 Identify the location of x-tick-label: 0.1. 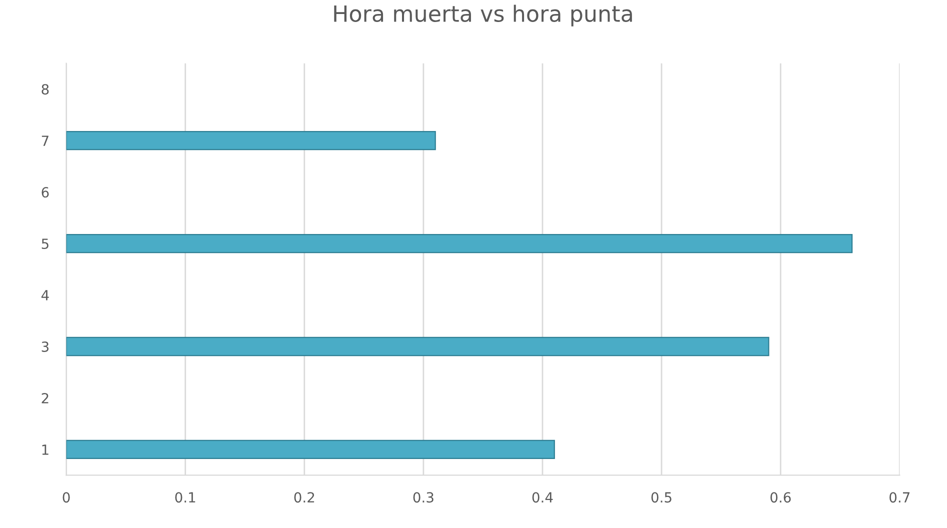
(185, 497).